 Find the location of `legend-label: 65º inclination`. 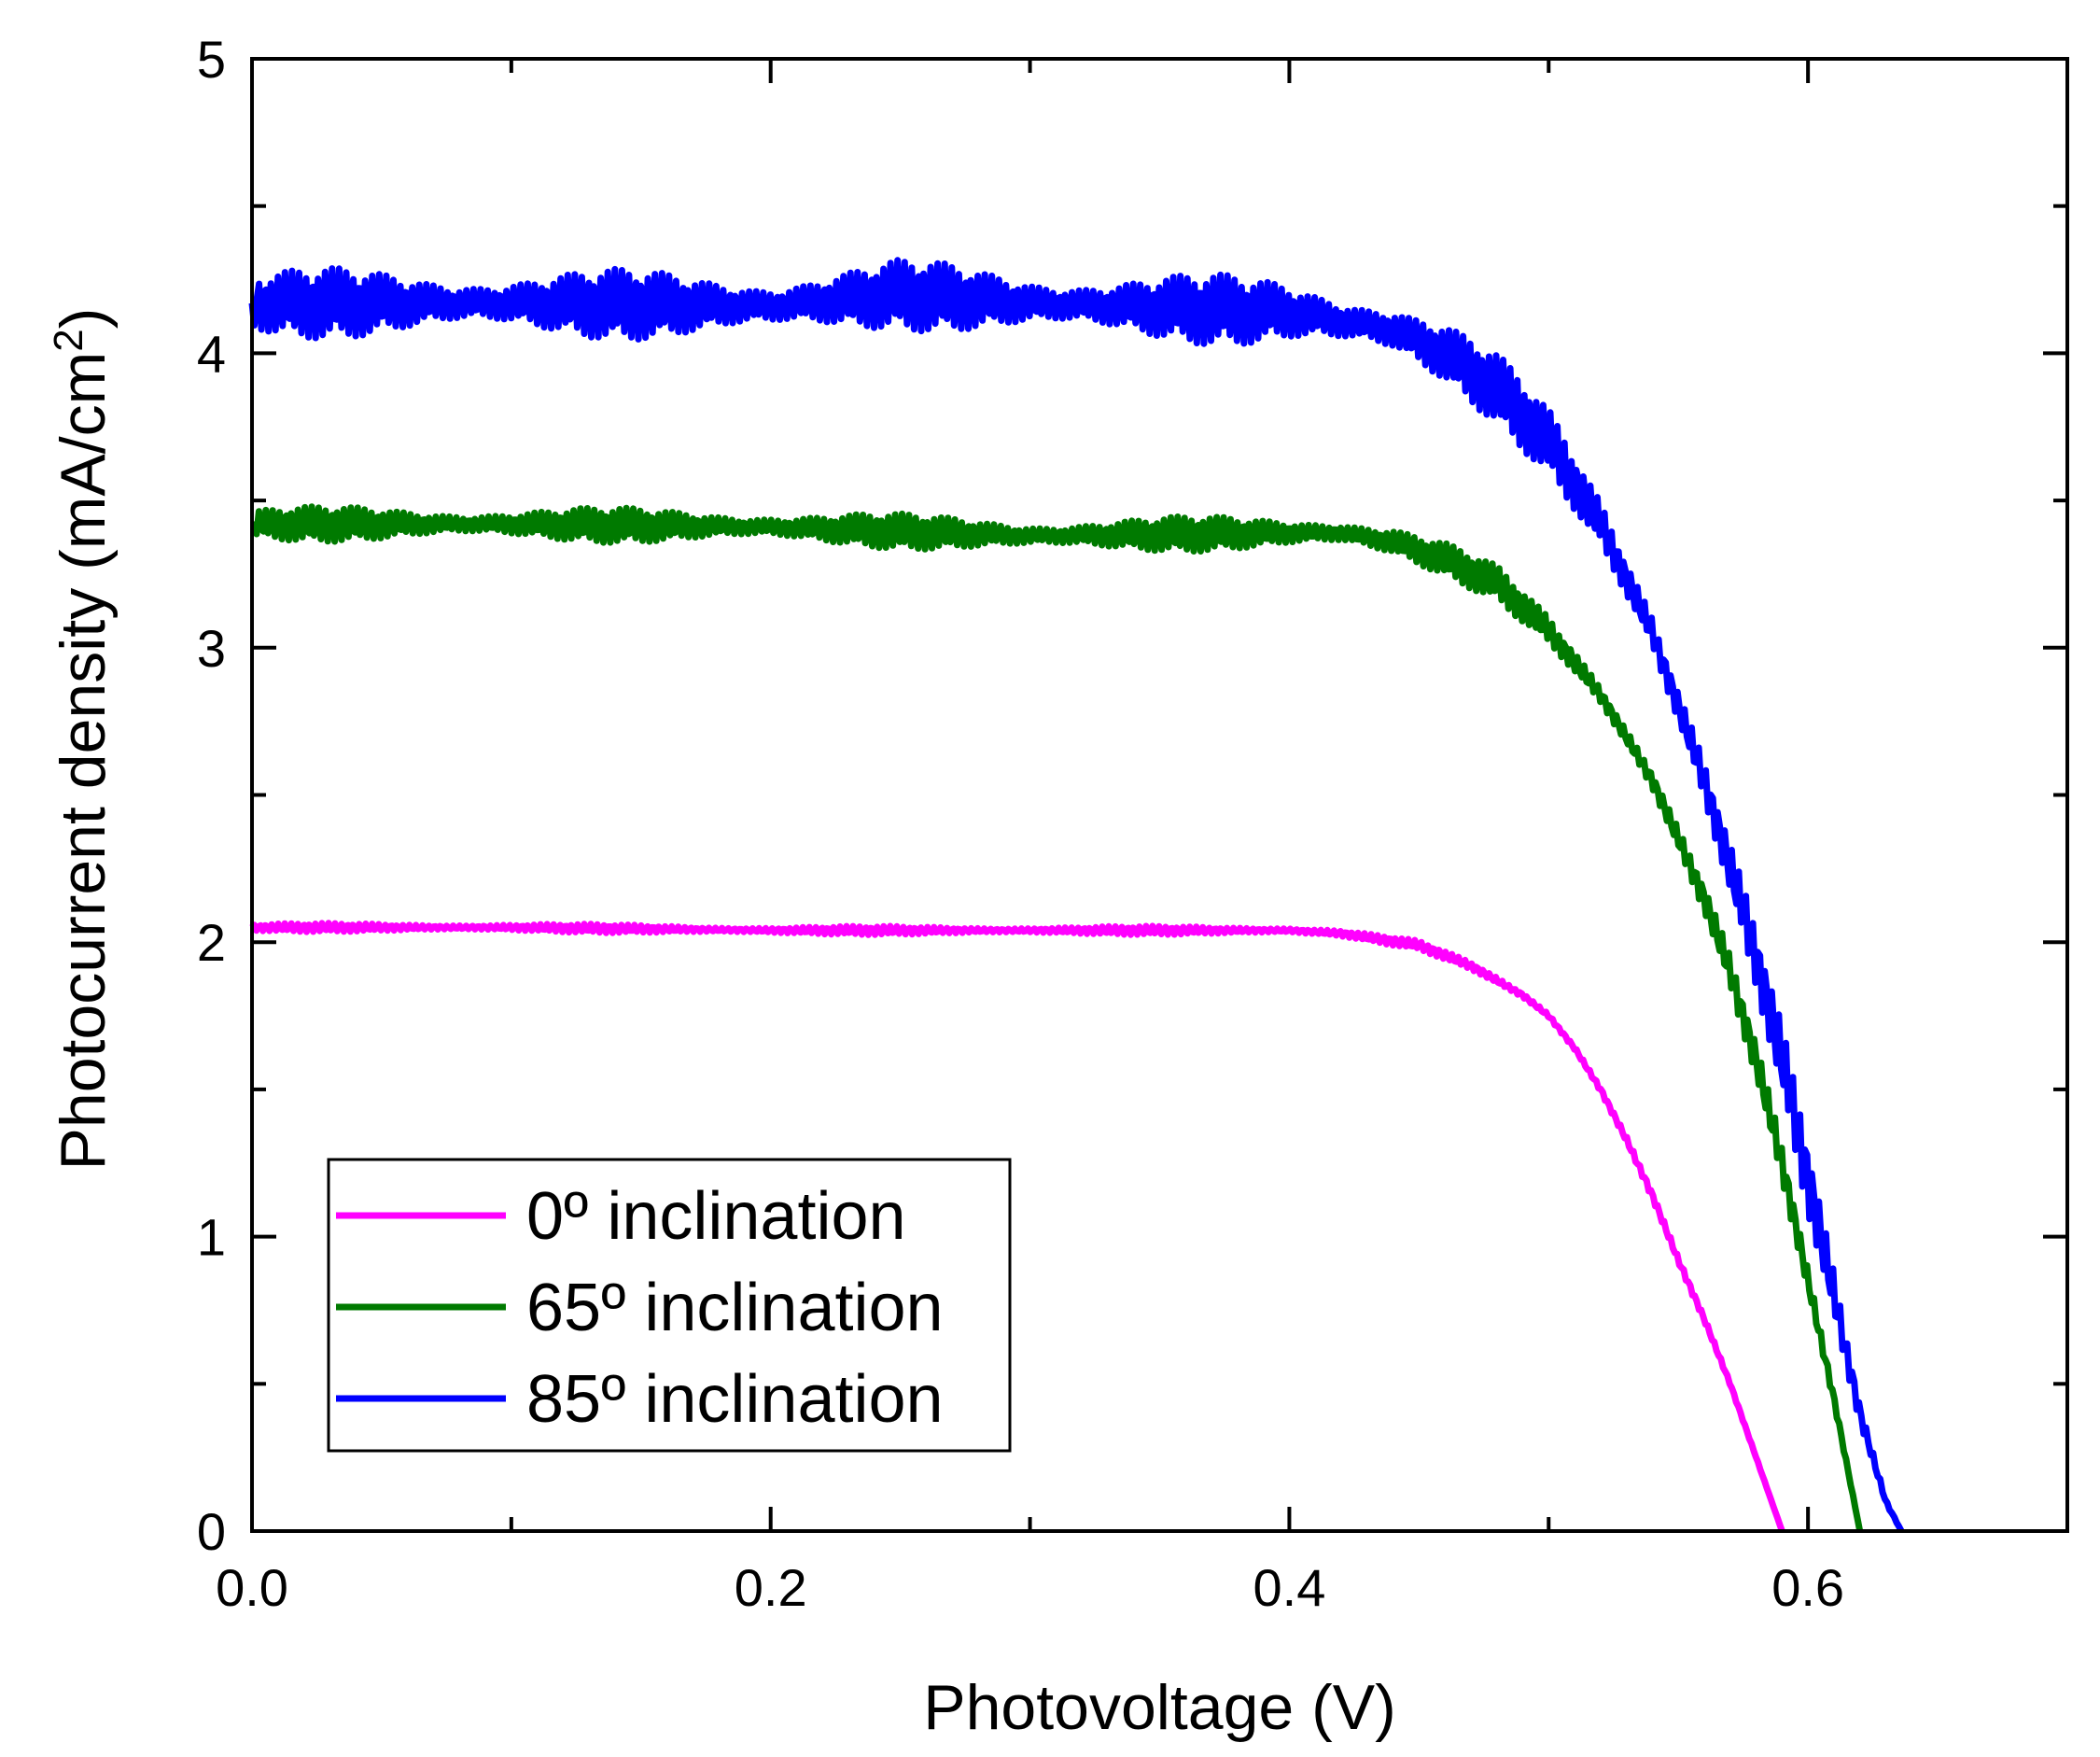

legend-label: 65º inclination is located at coordinates (735, 1308).